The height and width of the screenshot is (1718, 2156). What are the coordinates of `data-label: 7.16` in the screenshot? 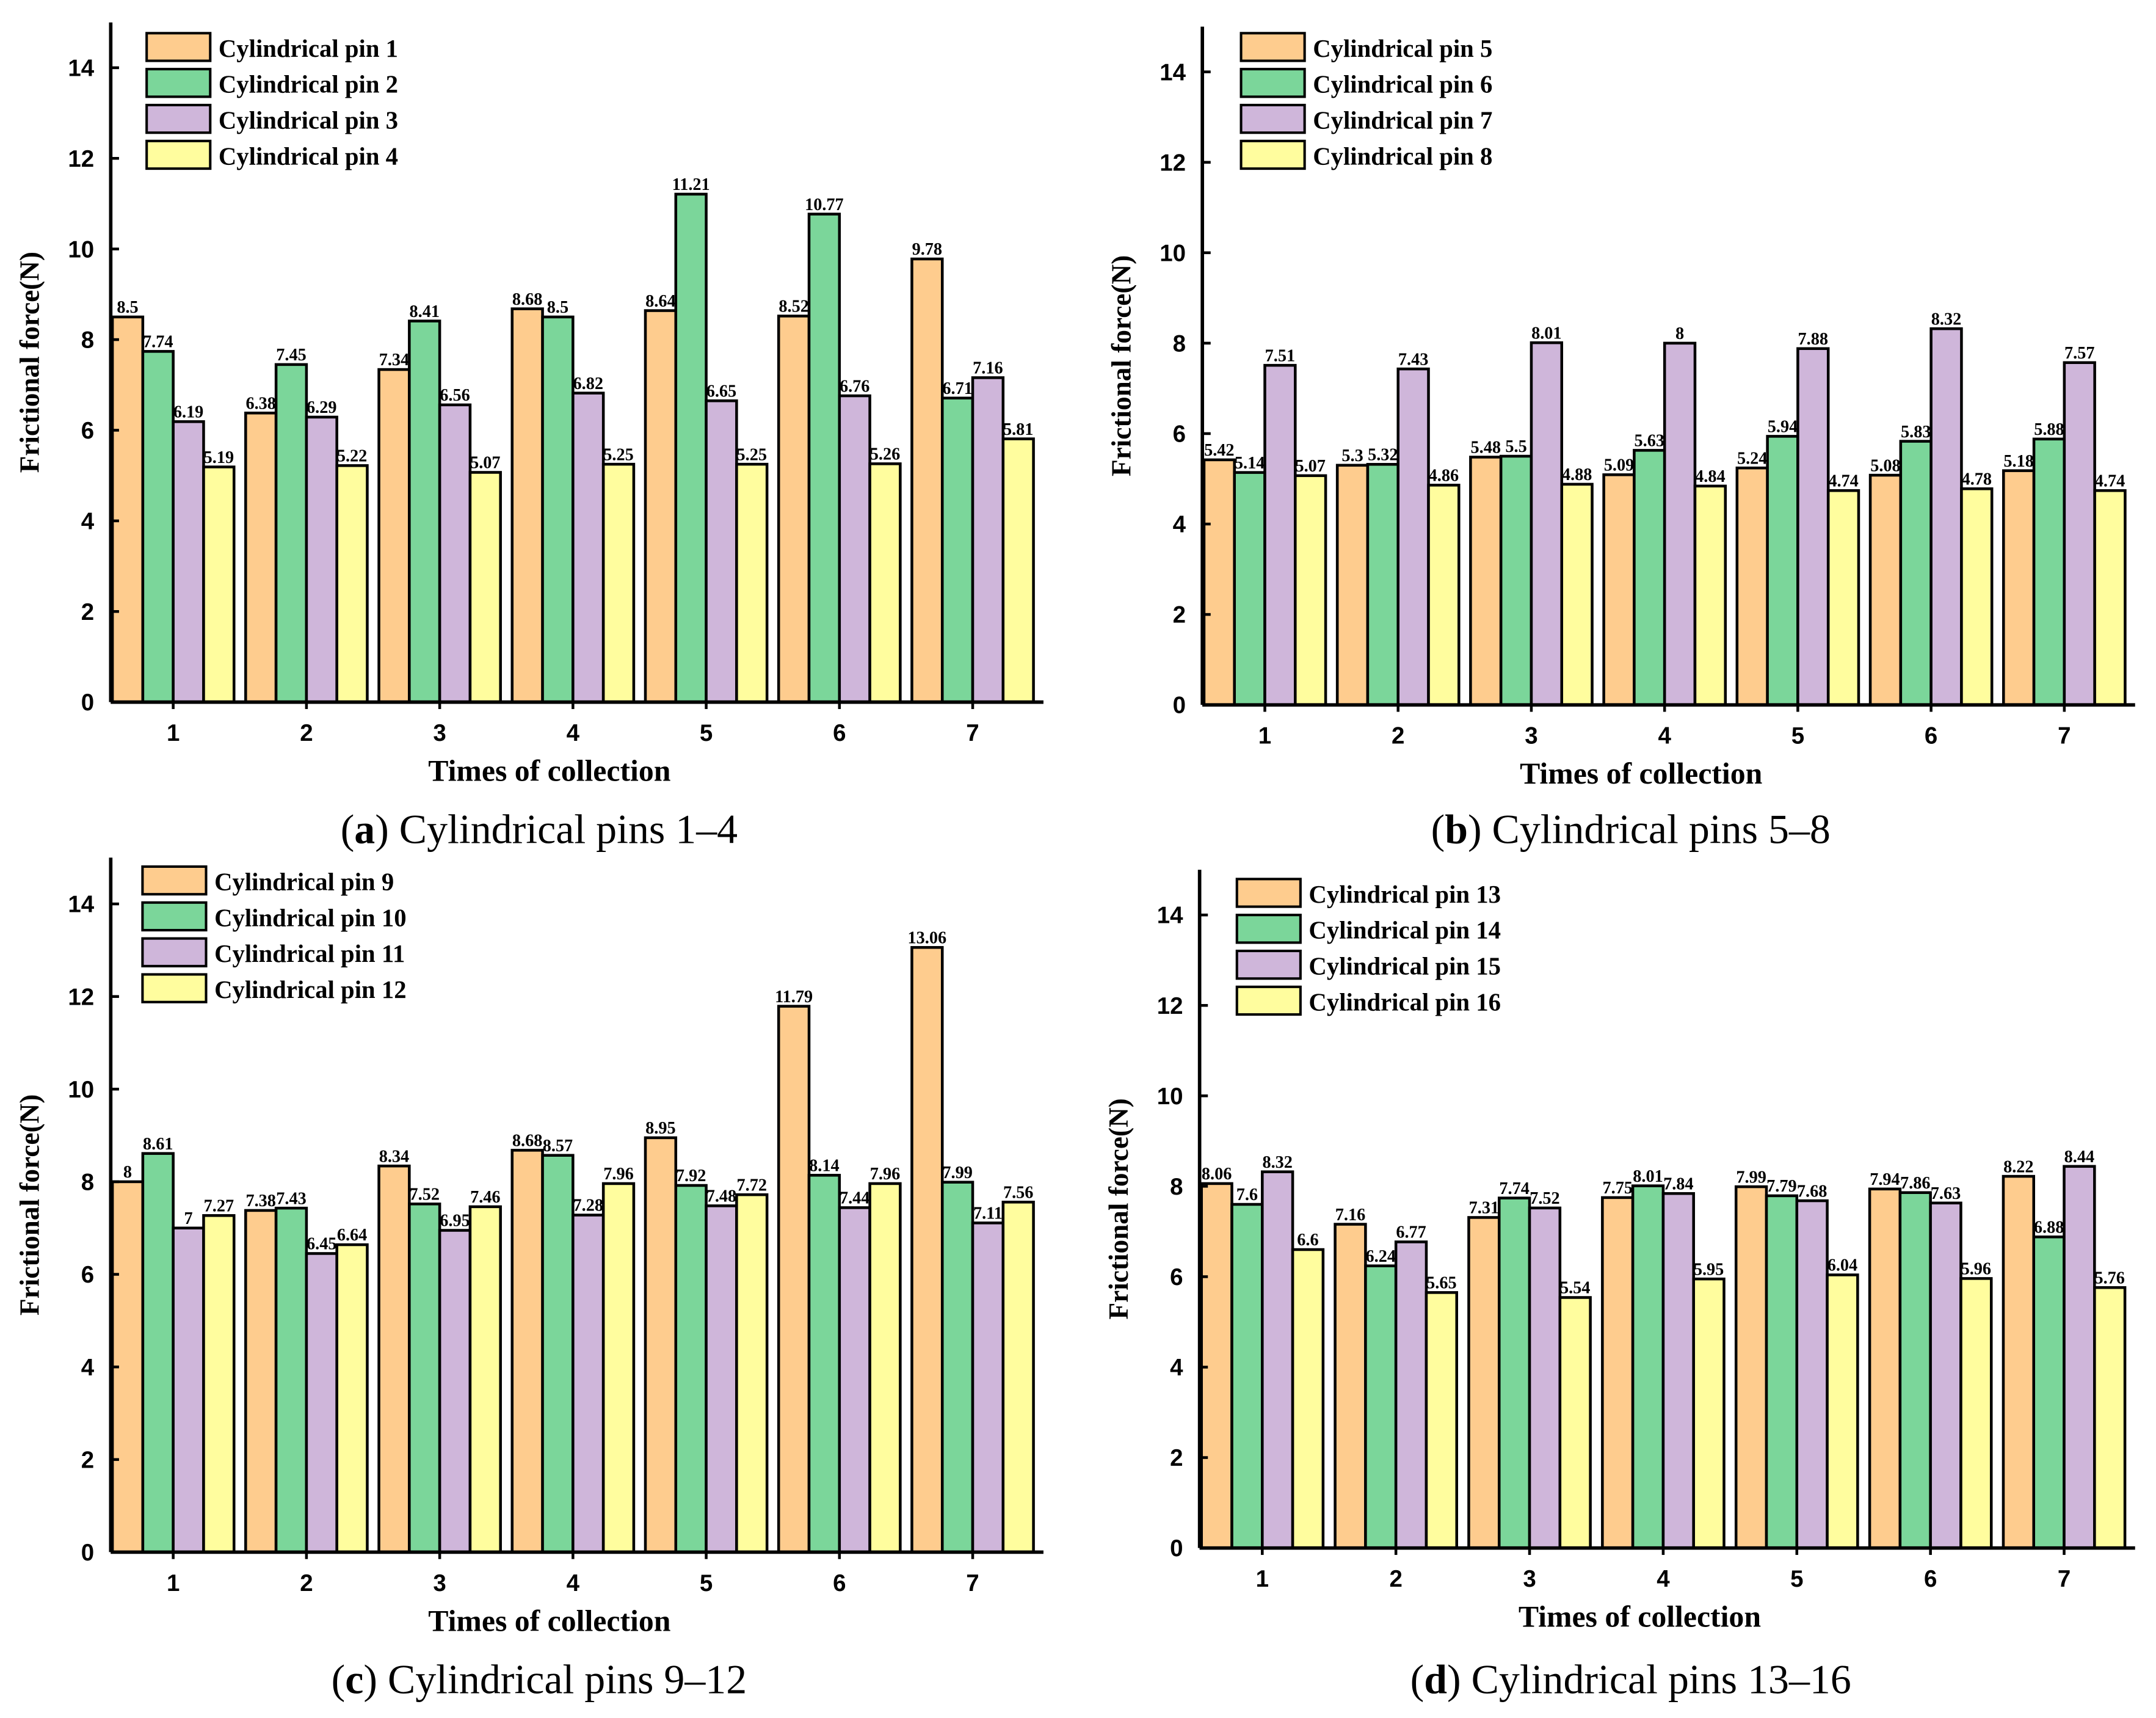 It's located at (1350, 1215).